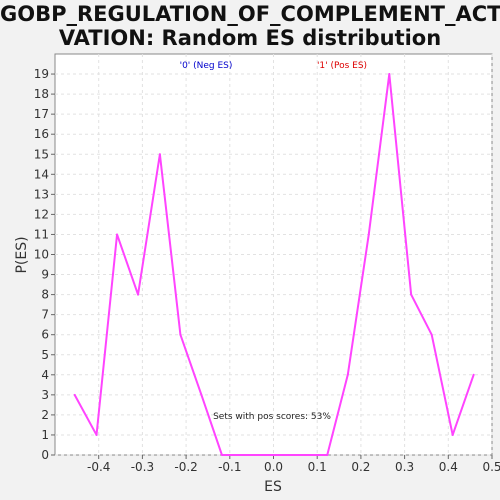 The height and width of the screenshot is (500, 500). What do you see at coordinates (273, 487) in the screenshot?
I see `x-axis-label: ES` at bounding box center [273, 487].